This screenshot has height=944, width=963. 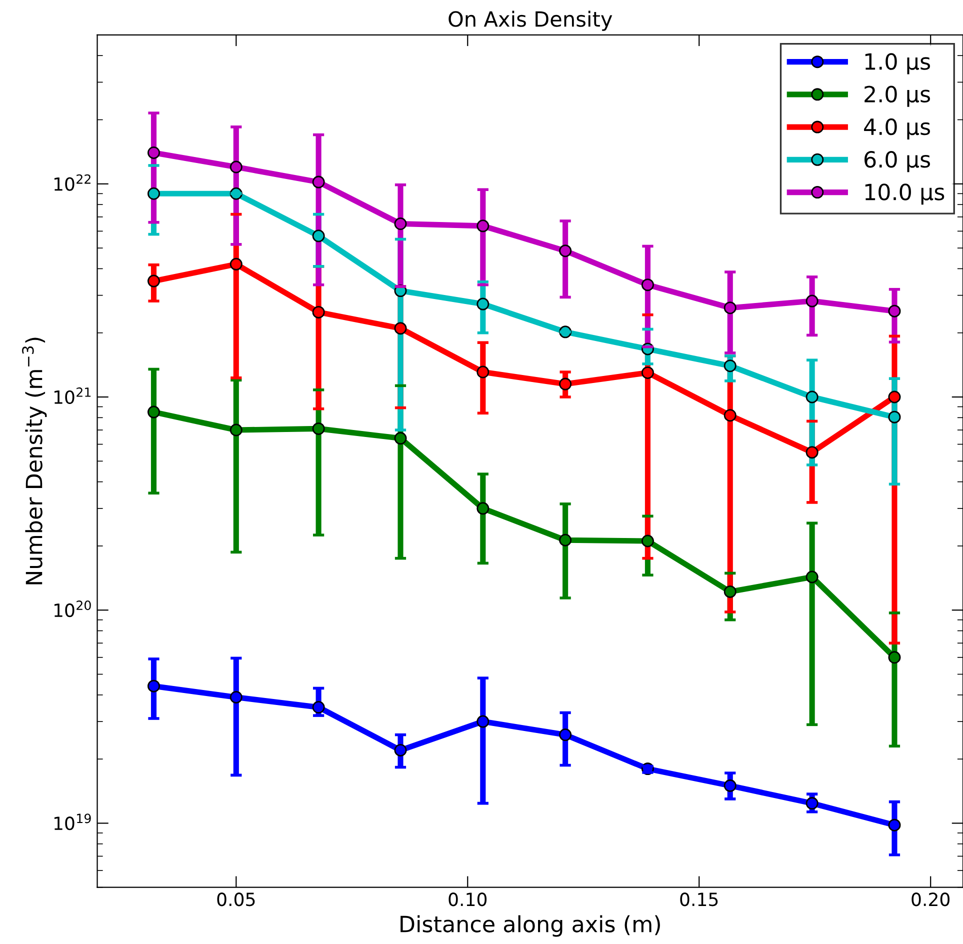 What do you see at coordinates (72, 395) in the screenshot?
I see `y-tick-label: 10$^{21}$` at bounding box center [72, 395].